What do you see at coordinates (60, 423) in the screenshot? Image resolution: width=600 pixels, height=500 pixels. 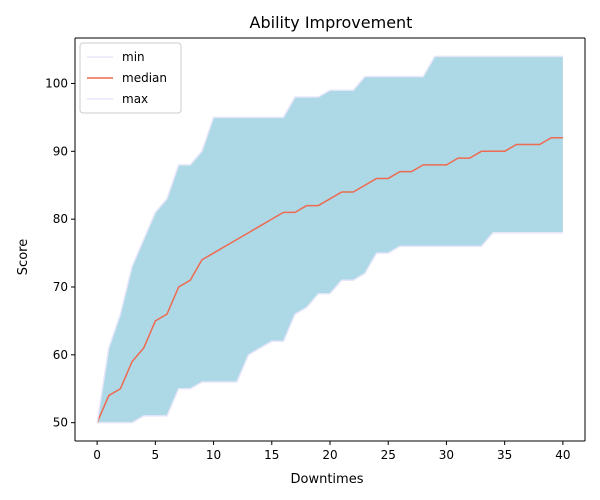 I see `y-tick-label: 50` at bounding box center [60, 423].